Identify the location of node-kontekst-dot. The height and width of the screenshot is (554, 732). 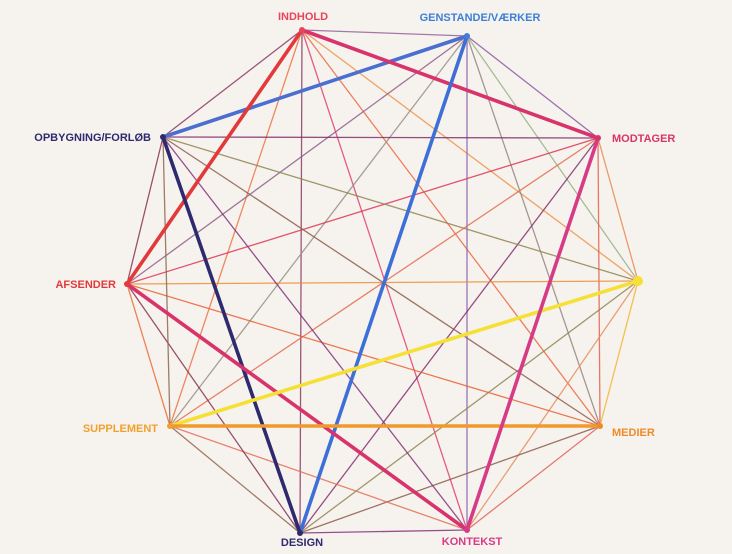
(467, 530).